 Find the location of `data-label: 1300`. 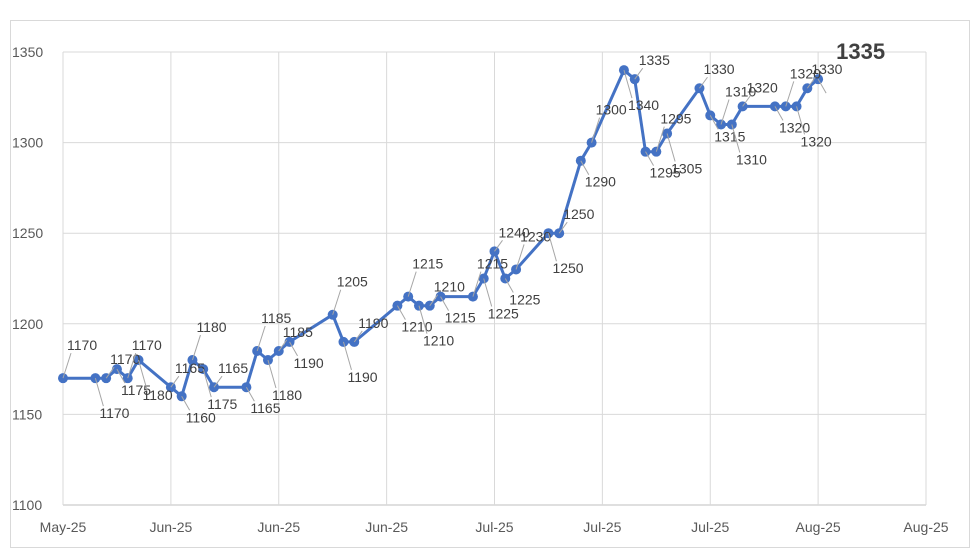

data-label: 1300 is located at coordinates (611, 110).